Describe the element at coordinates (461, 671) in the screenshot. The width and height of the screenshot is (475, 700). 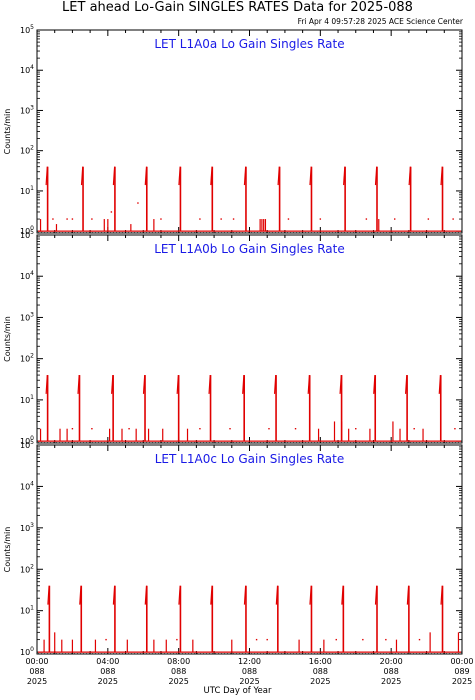
I see `x-tick-doy: 089` at that location.